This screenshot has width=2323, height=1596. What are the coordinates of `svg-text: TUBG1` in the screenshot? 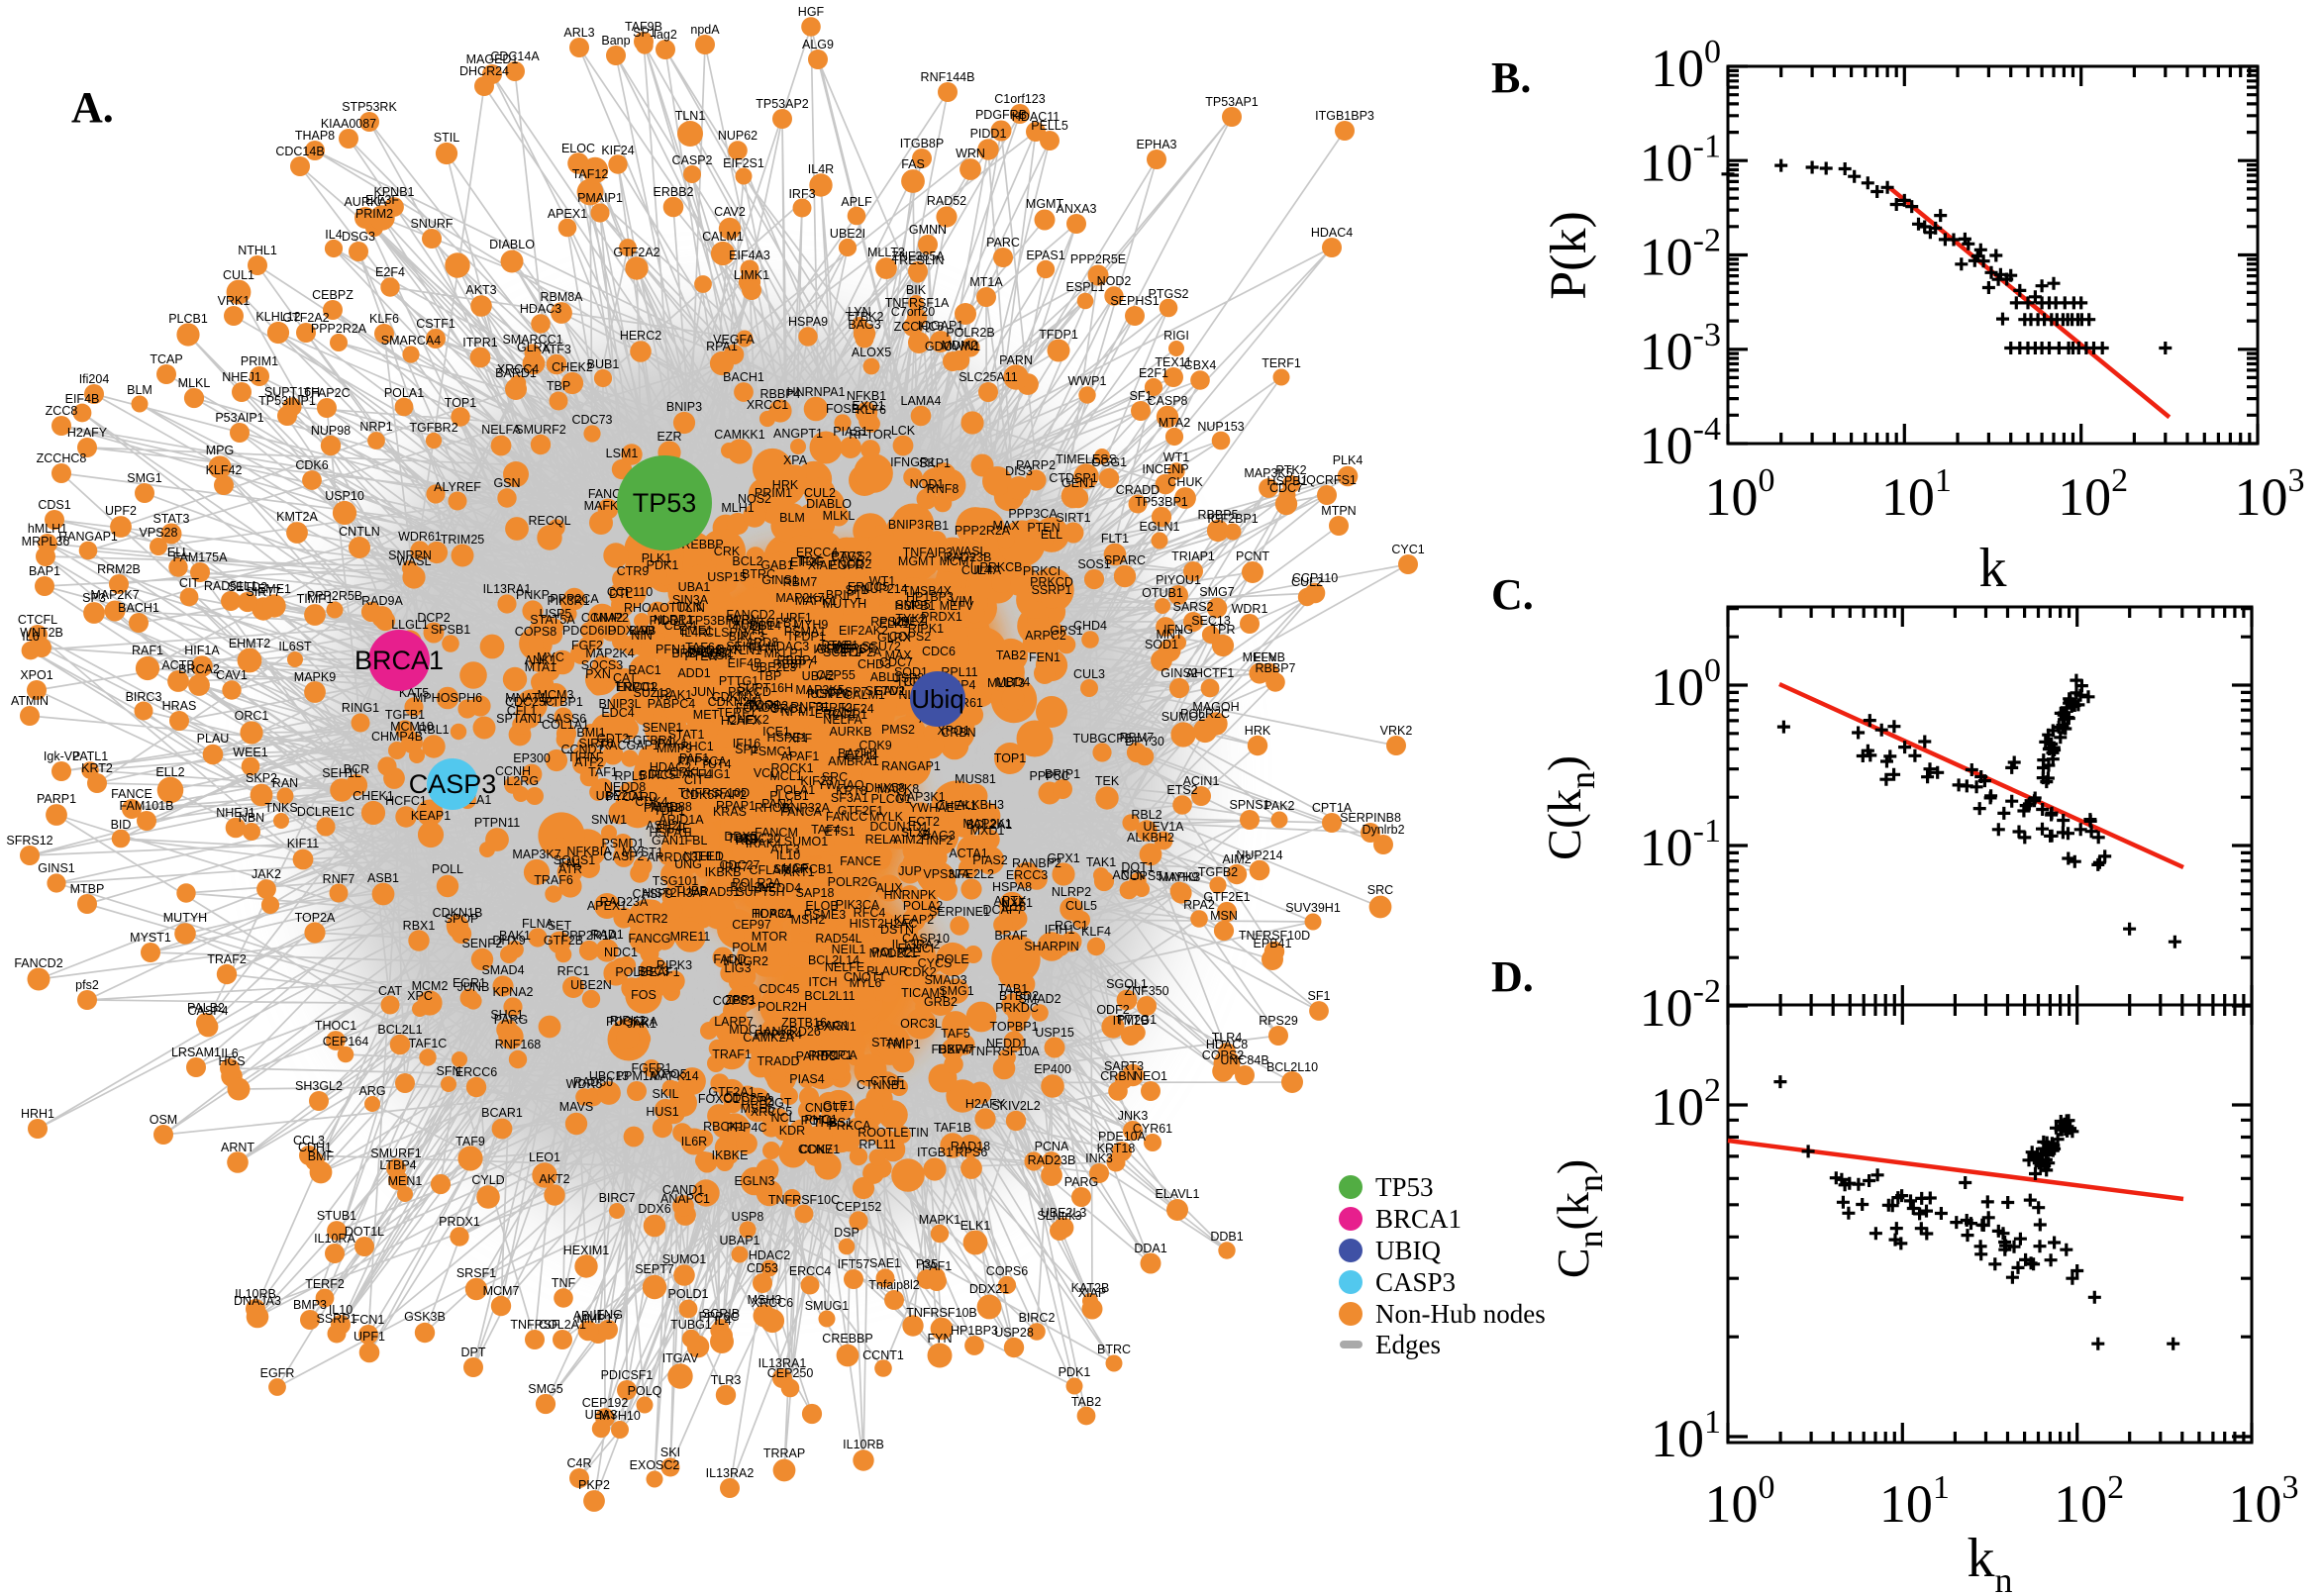 It's located at (691, 1325).